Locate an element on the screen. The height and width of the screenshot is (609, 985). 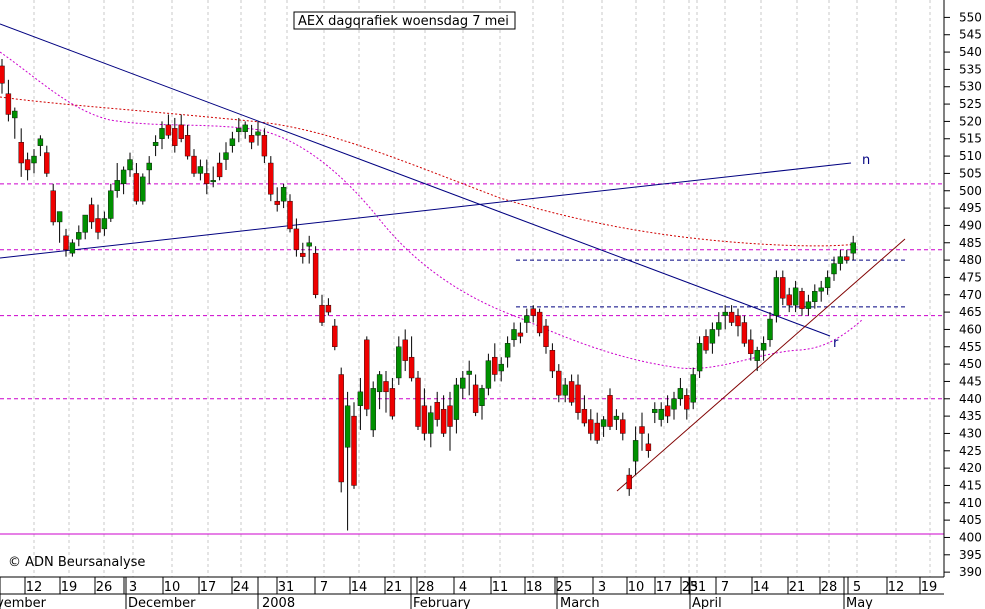
y-tick-label: 430 is located at coordinates (970, 433).